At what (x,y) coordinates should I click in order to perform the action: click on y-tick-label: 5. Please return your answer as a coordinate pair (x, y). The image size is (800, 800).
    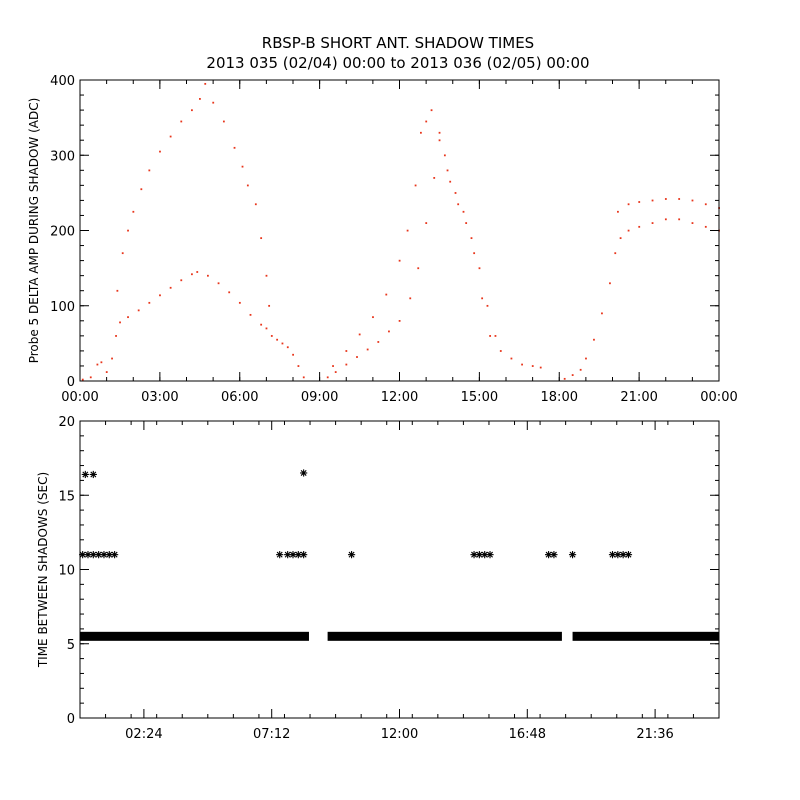
    Looking at the image, I should click on (71, 645).